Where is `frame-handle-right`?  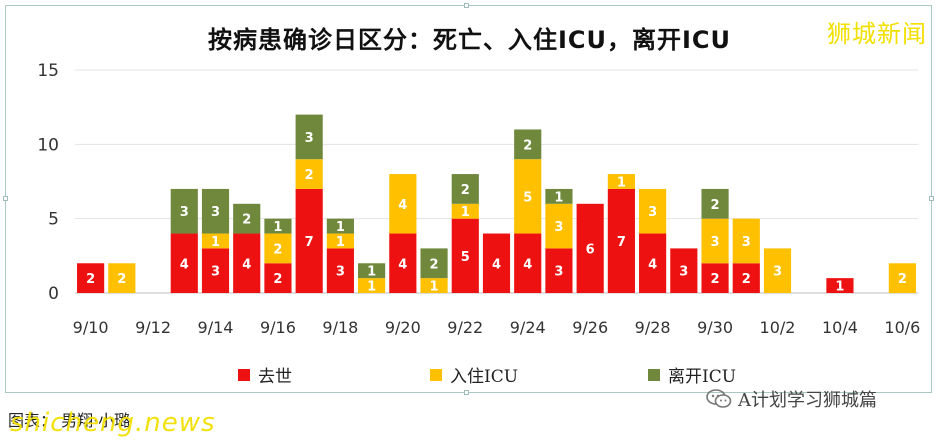
frame-handle-right is located at coordinates (931, 198).